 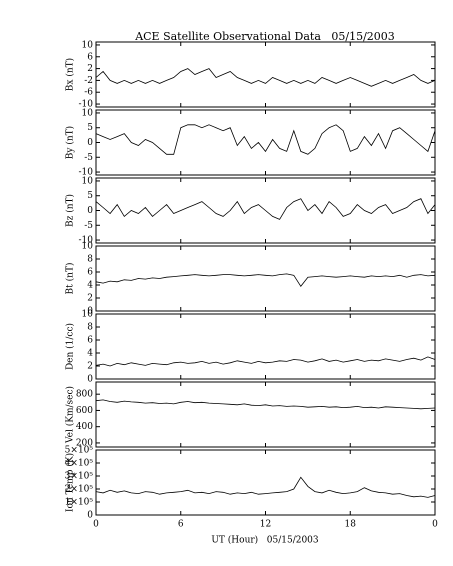 What do you see at coordinates (88, 81) in the screenshot?
I see `y-tick-label: -2` at bounding box center [88, 81].